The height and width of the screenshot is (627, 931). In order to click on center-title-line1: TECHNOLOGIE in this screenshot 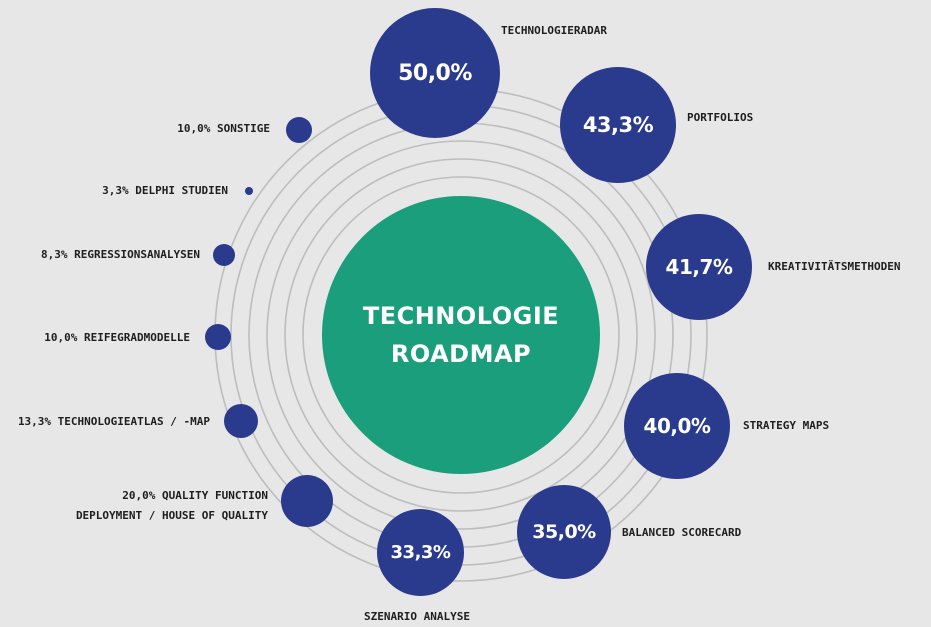, I will do `click(461, 316)`.